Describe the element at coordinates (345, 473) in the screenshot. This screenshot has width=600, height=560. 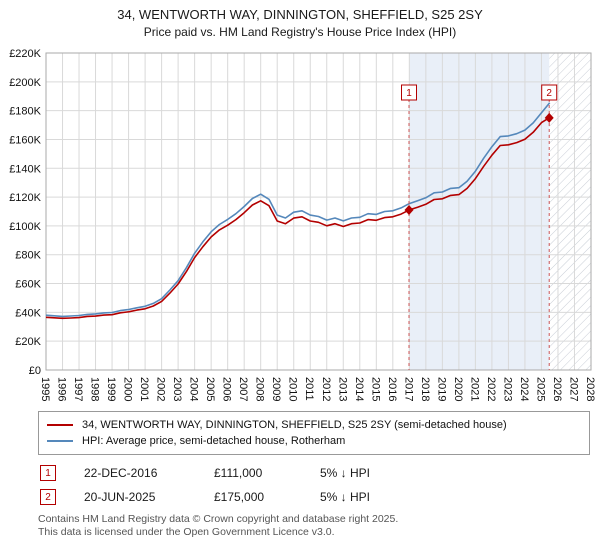
I see `sale-1-hpi-delta: 5% ↓ HPI` at that location.